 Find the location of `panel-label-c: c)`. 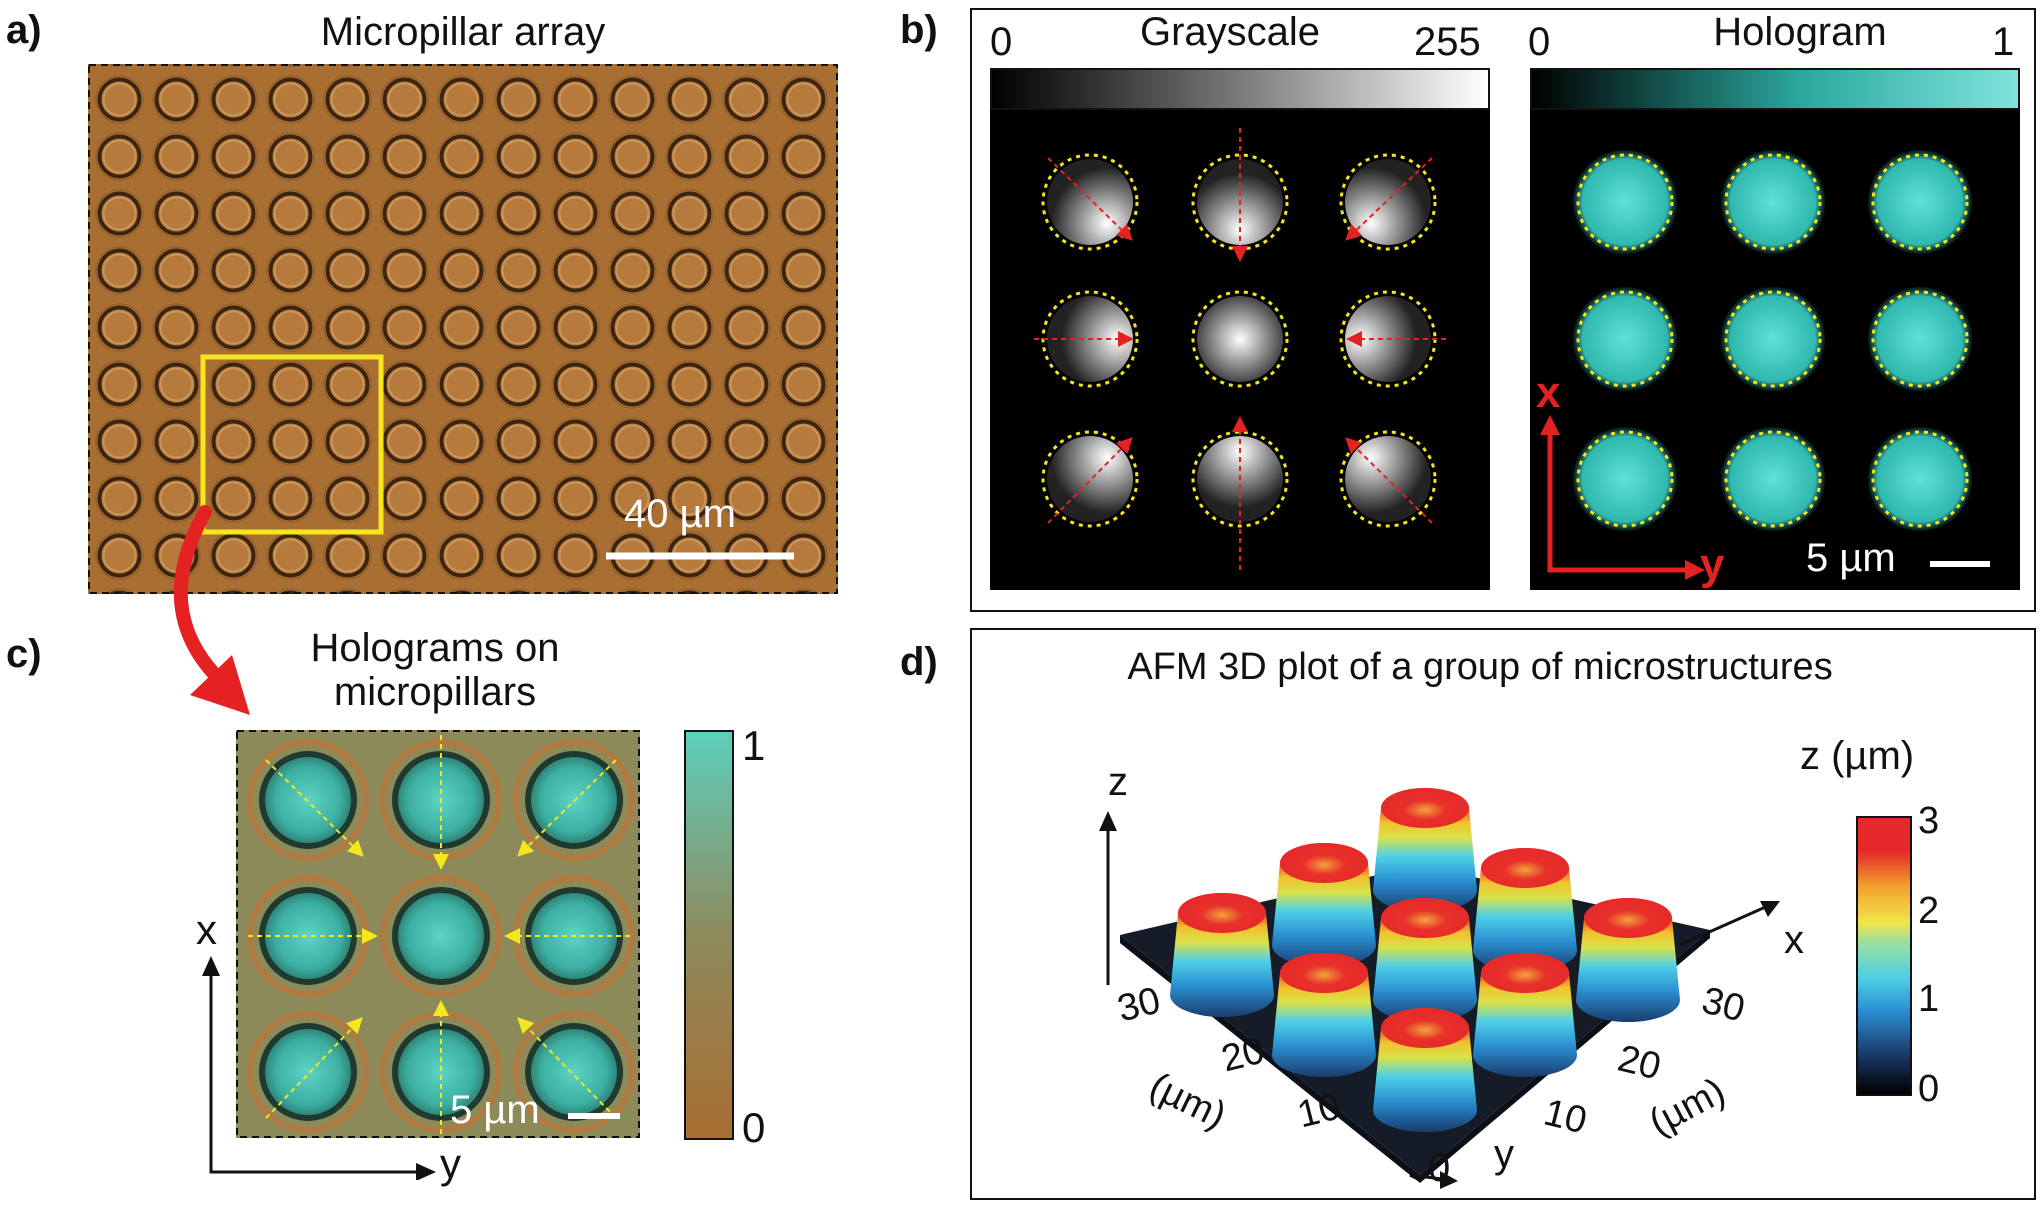

panel-label-c: c) is located at coordinates (24, 654).